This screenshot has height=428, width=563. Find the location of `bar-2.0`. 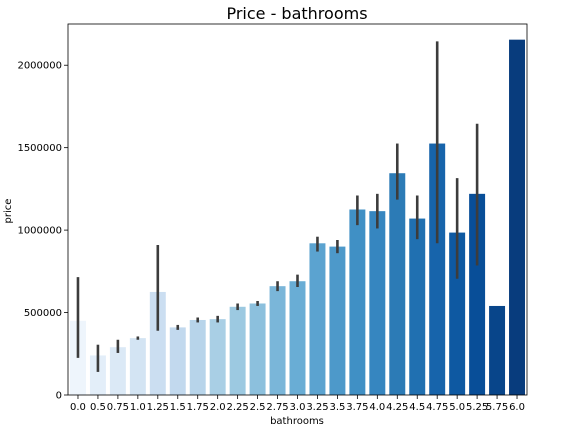

bar-2.0 is located at coordinates (217, 357).